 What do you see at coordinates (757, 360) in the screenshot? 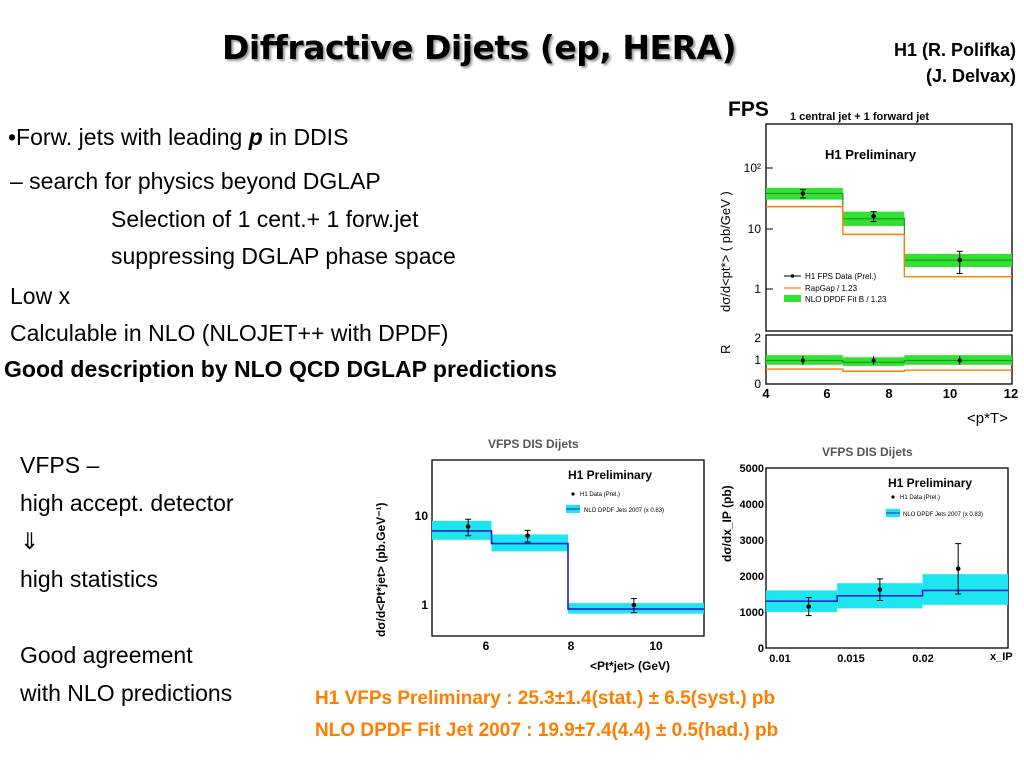
I see `fps-ratio-tick: 1` at bounding box center [757, 360].